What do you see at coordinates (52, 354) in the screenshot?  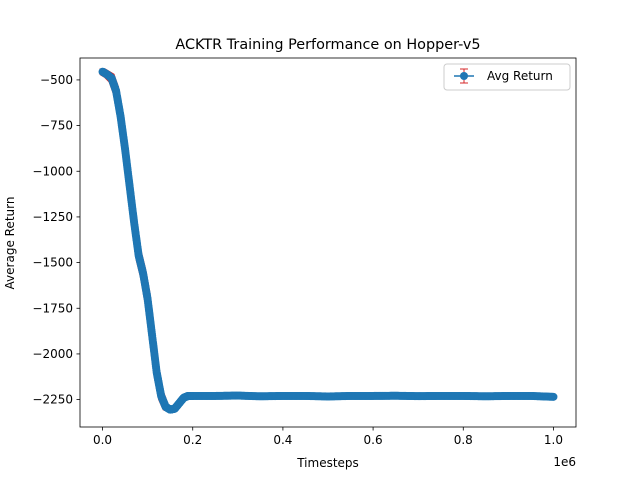 I see `y-tick-label: −2000` at bounding box center [52, 354].